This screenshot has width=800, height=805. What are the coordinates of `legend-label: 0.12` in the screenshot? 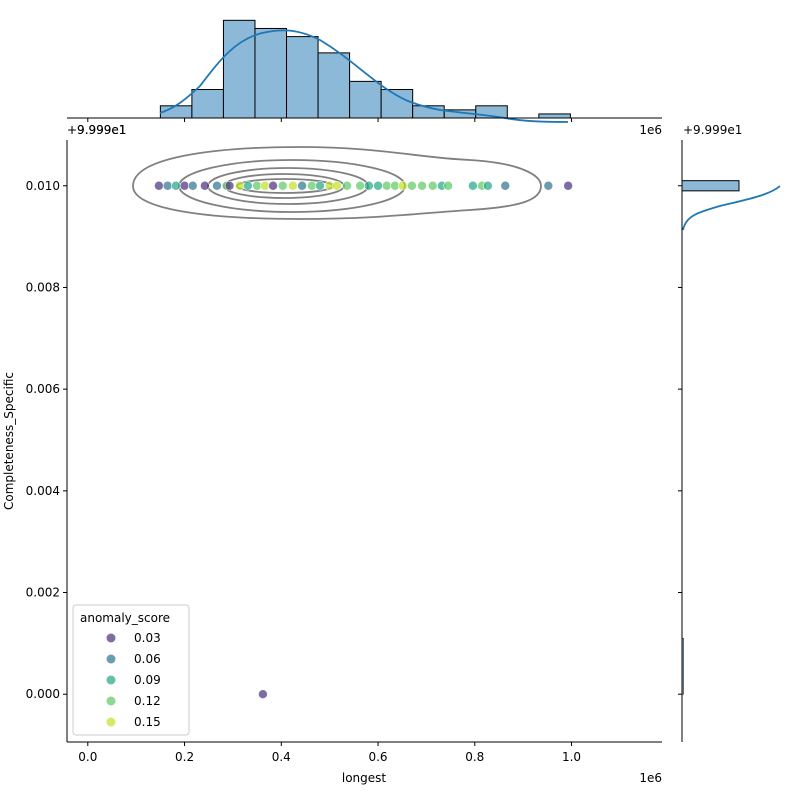 It's located at (147, 701).